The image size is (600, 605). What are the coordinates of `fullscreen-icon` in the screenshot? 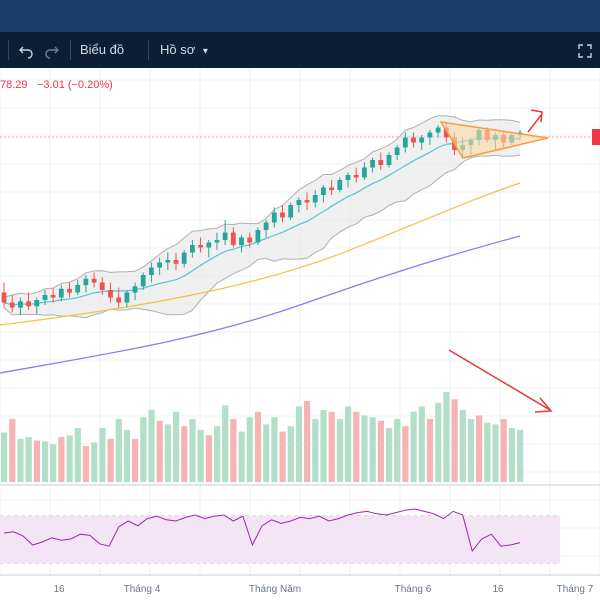 It's located at (585, 50).